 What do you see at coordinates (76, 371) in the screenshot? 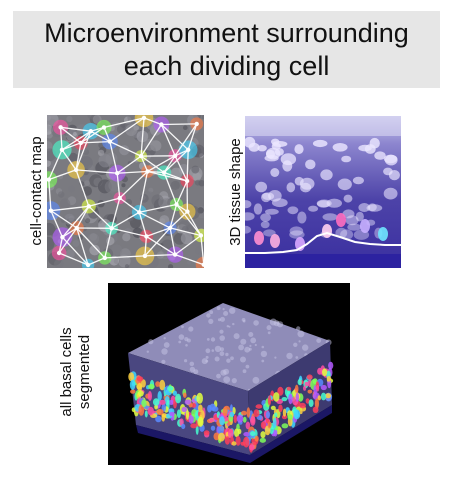
I see `segmented-label: all basal cells segmented` at bounding box center [76, 371].